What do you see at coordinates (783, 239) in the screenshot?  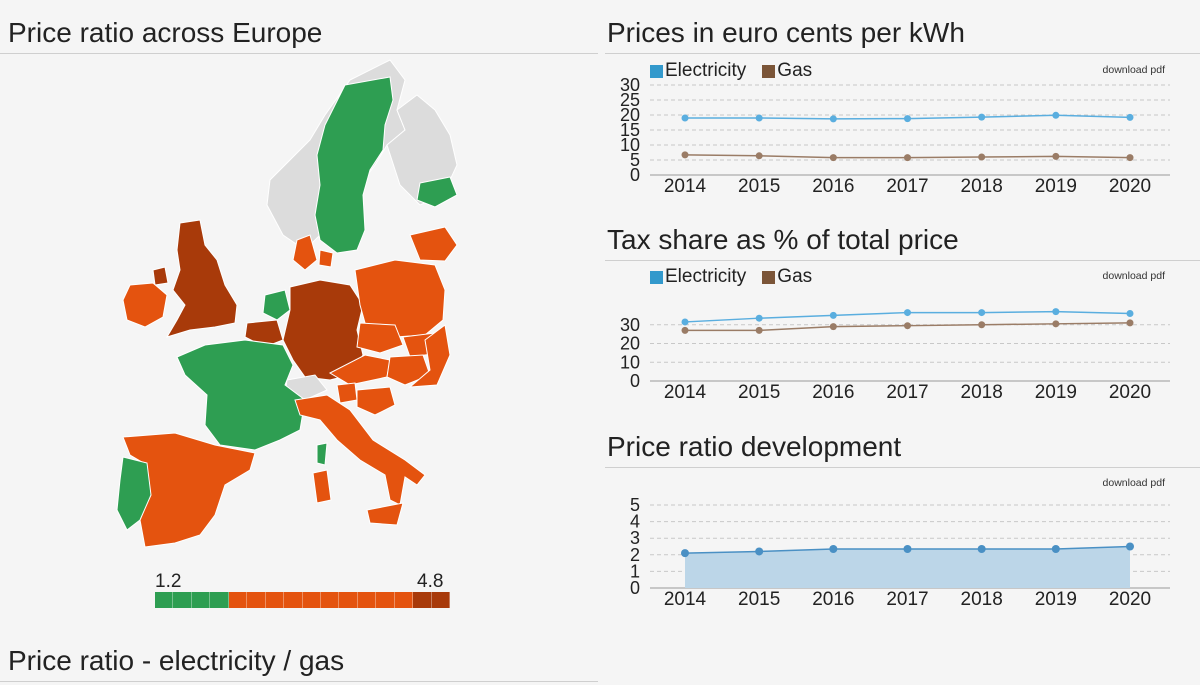 I see `tax-chart-title: Tax share as % of total price` at bounding box center [783, 239].